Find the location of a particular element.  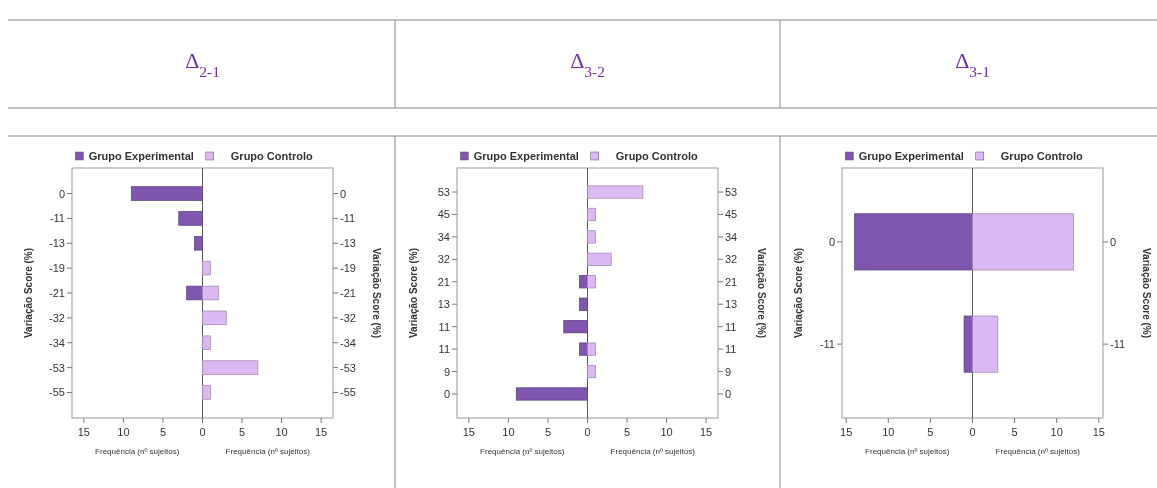

y-tick-label: -19 is located at coordinates (57, 268).